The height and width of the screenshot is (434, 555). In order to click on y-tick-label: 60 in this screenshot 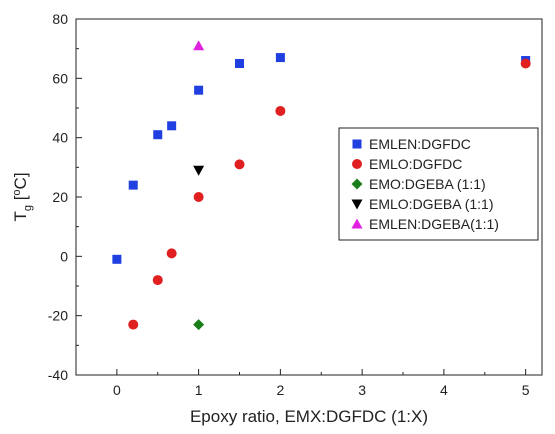, I will do `click(60, 78)`.